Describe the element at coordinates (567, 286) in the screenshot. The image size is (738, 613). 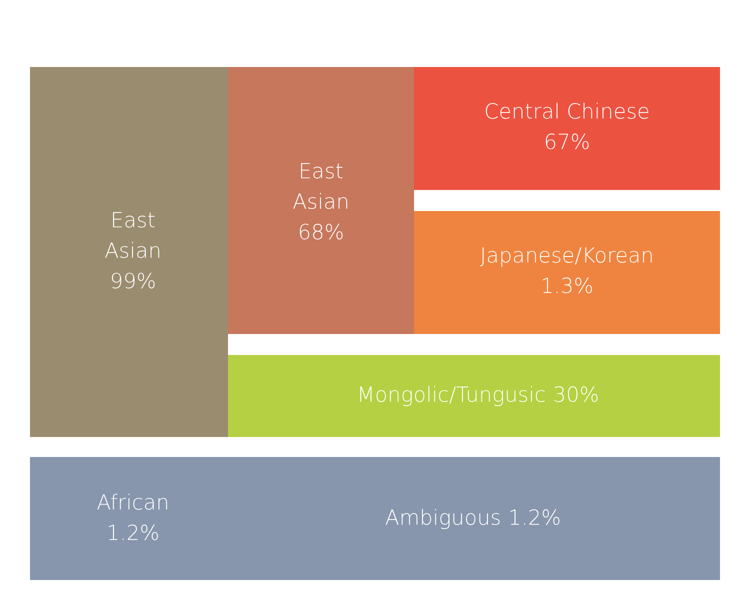
I see `data-label: 1.3%` at that location.